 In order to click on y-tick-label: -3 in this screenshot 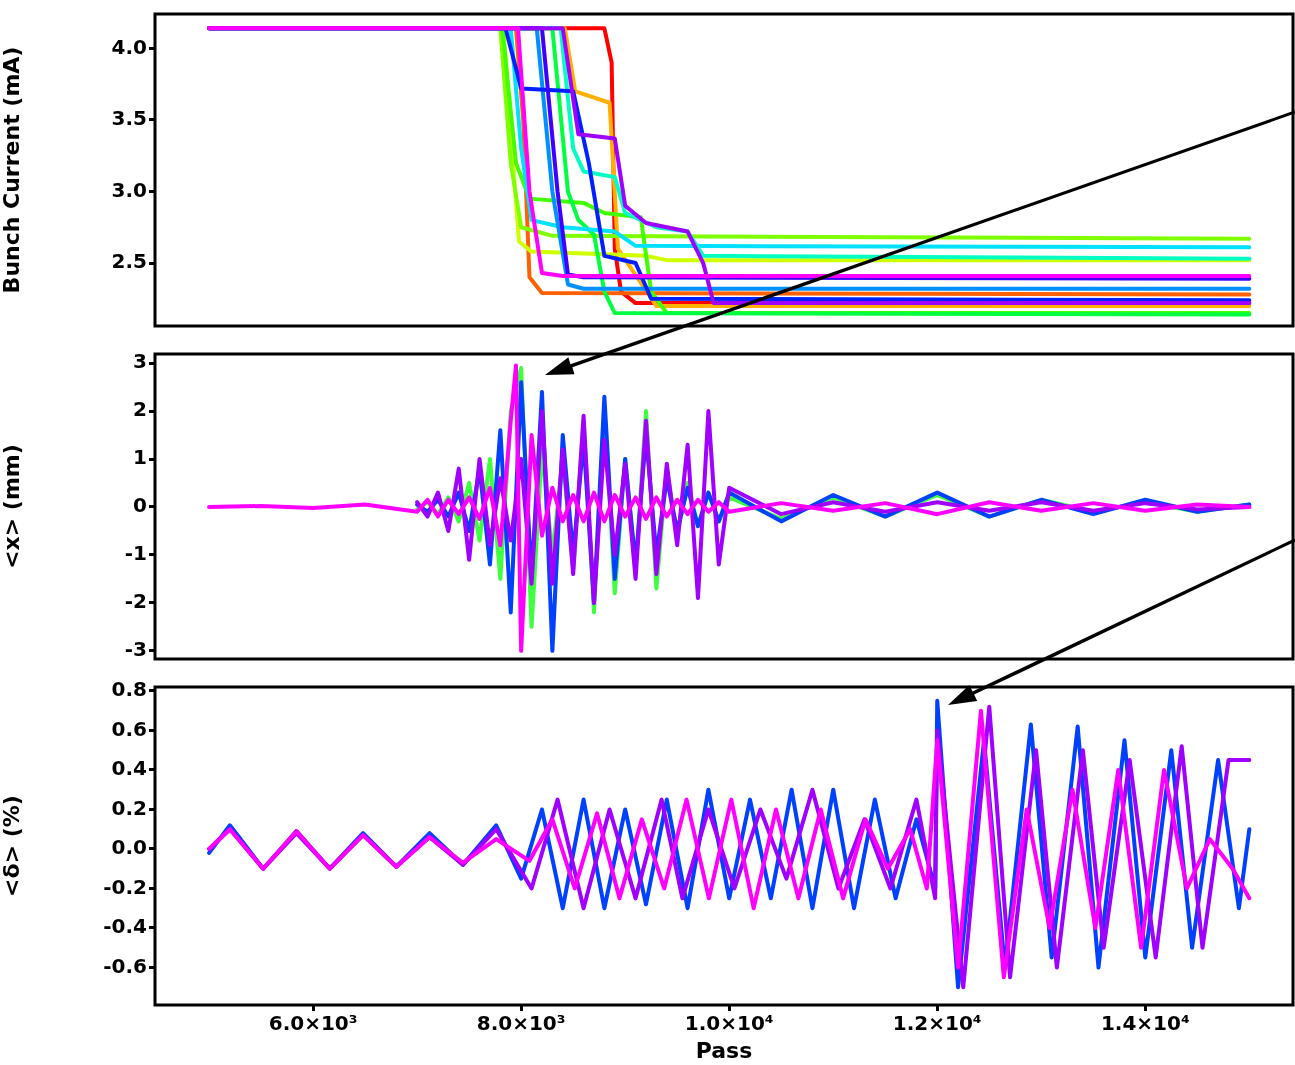, I will do `click(135, 649)`.